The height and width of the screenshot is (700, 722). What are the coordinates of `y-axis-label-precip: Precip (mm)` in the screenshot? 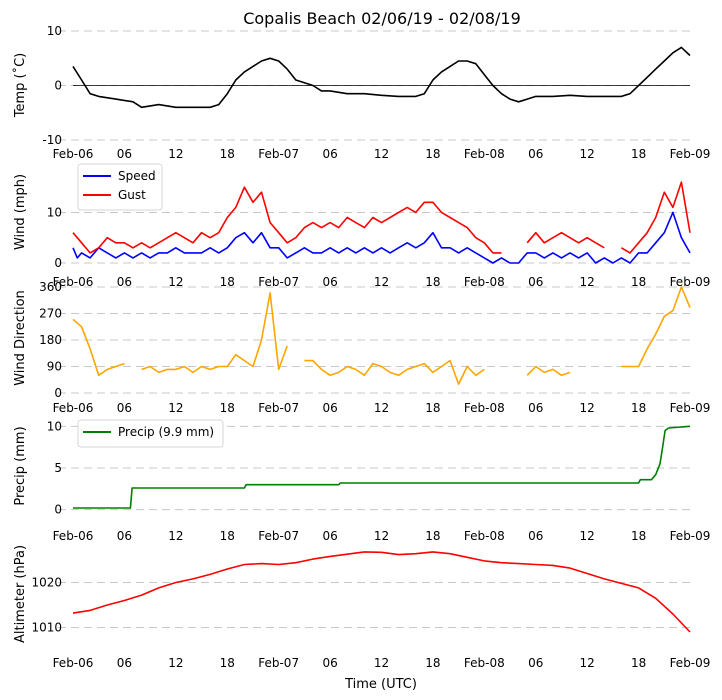 It's located at (20, 465).